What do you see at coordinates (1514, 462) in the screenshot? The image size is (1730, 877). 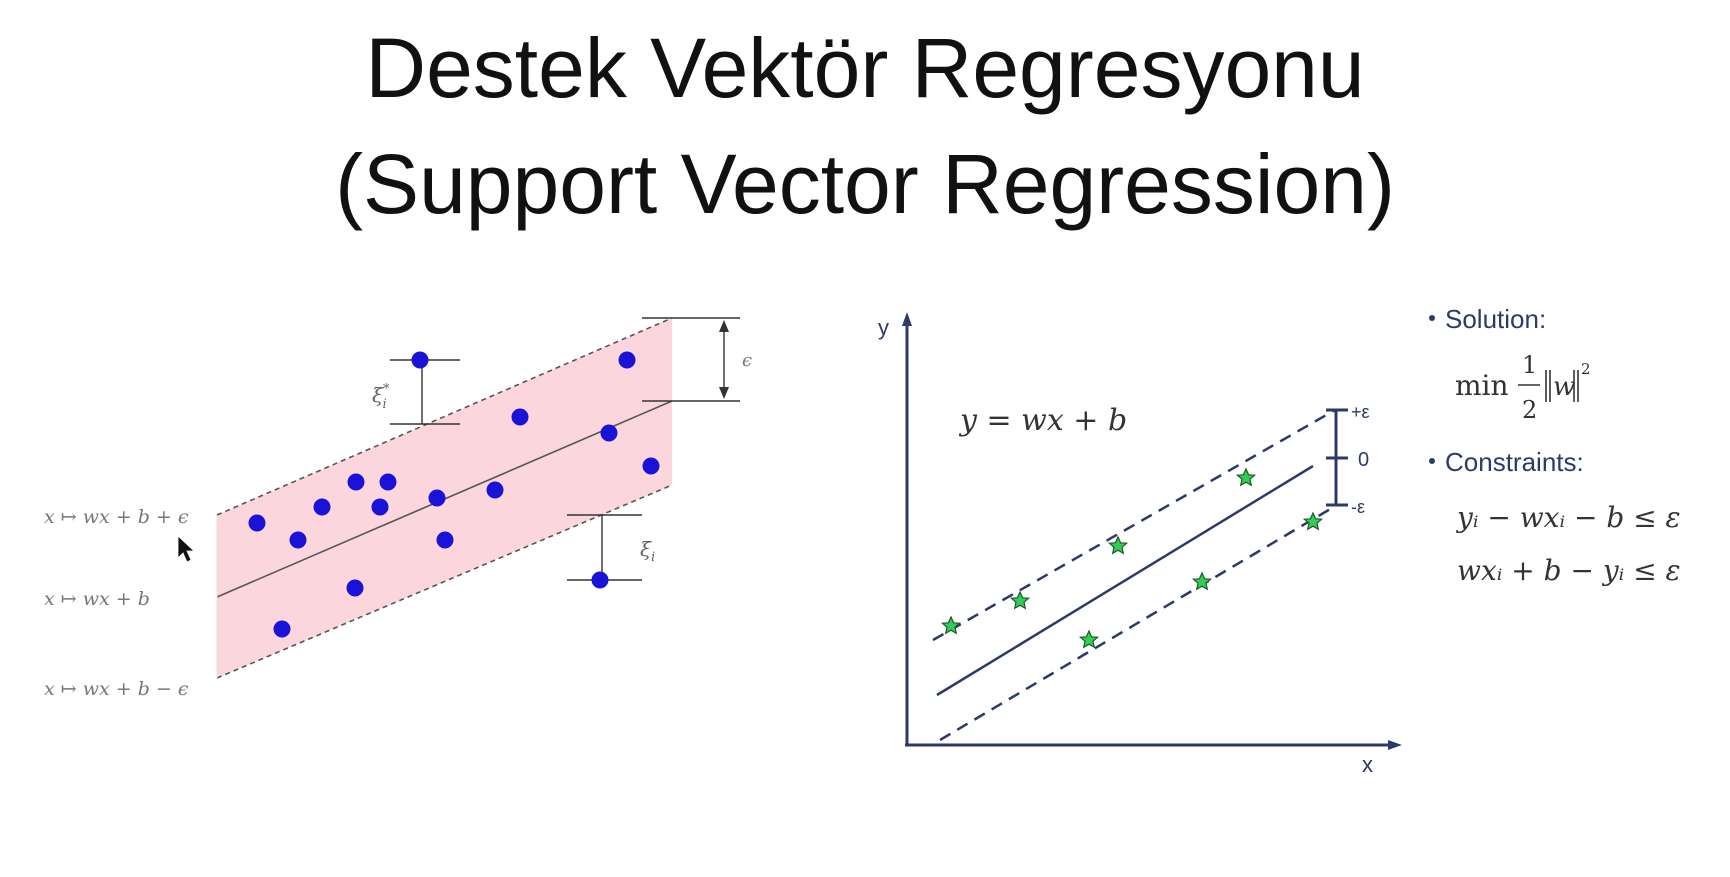 I see `constraints-label: Constraints:` at bounding box center [1514, 462].